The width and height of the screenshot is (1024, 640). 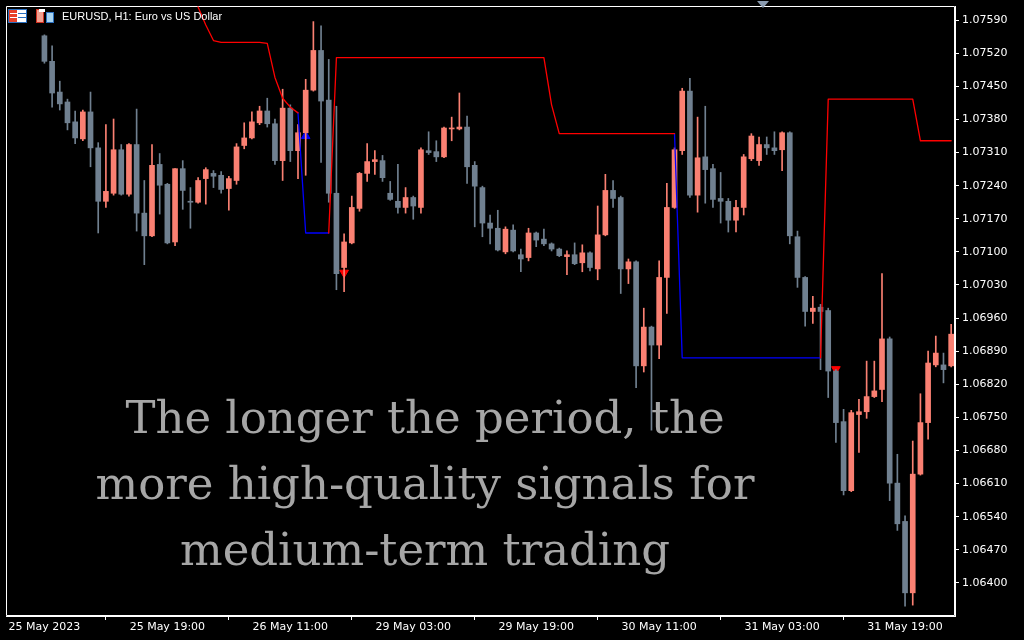 What do you see at coordinates (985, 516) in the screenshot?
I see `y-tick-label: 1.06540` at bounding box center [985, 516].